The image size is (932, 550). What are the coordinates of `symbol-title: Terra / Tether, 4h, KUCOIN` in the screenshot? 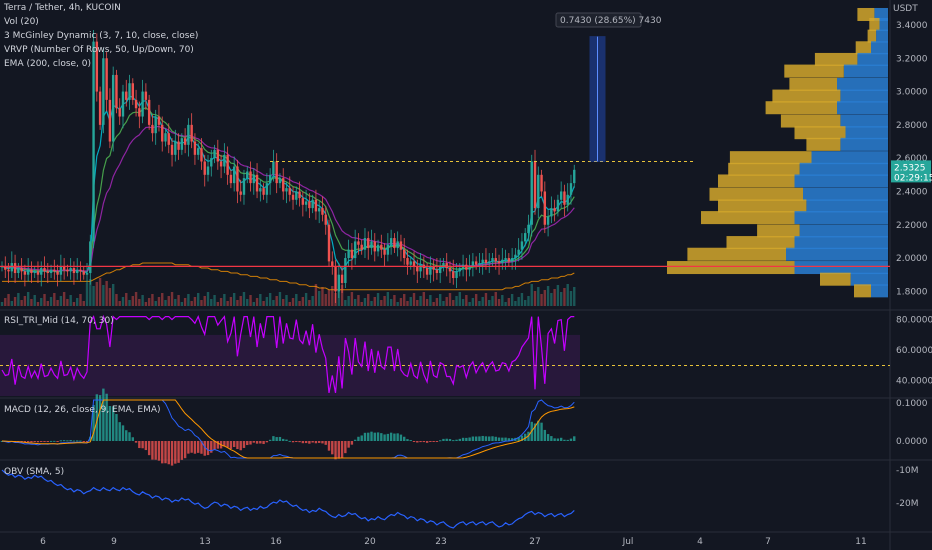 It's located at (62, 8).